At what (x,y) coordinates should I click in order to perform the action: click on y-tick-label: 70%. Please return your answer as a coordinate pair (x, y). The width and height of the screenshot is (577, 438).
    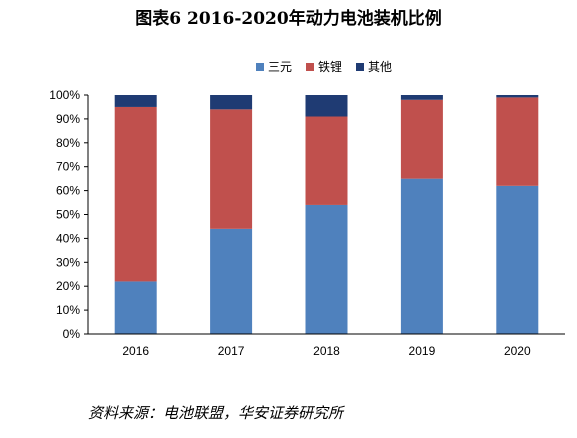
    Looking at the image, I should click on (68, 167).